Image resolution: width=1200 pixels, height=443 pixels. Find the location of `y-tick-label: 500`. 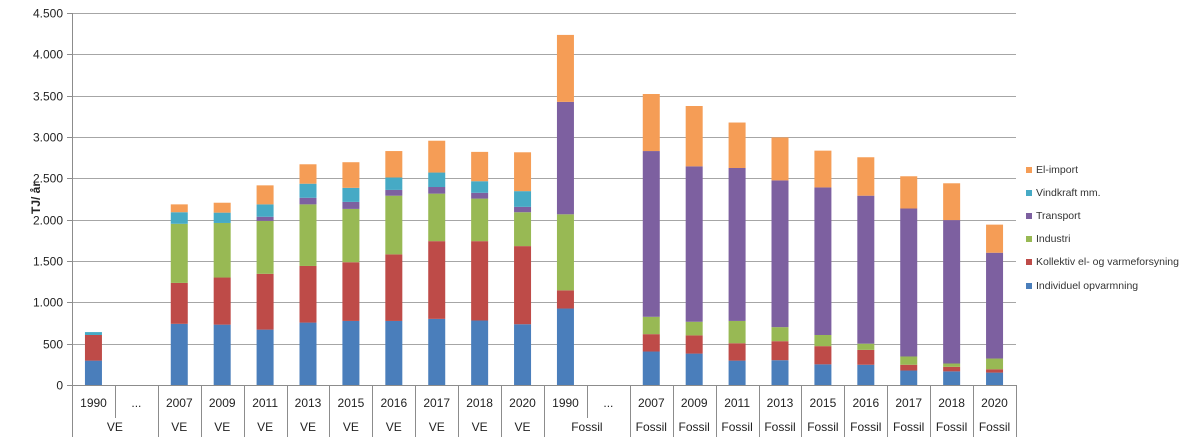

y-tick-label: 500 is located at coordinates (53, 345).